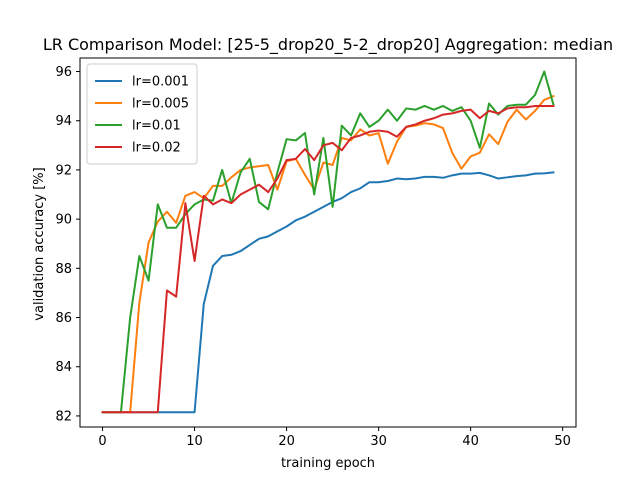 The width and height of the screenshot is (640, 480). What do you see at coordinates (156, 148) in the screenshot?
I see `legend-label-3: lr=0.02` at bounding box center [156, 148].